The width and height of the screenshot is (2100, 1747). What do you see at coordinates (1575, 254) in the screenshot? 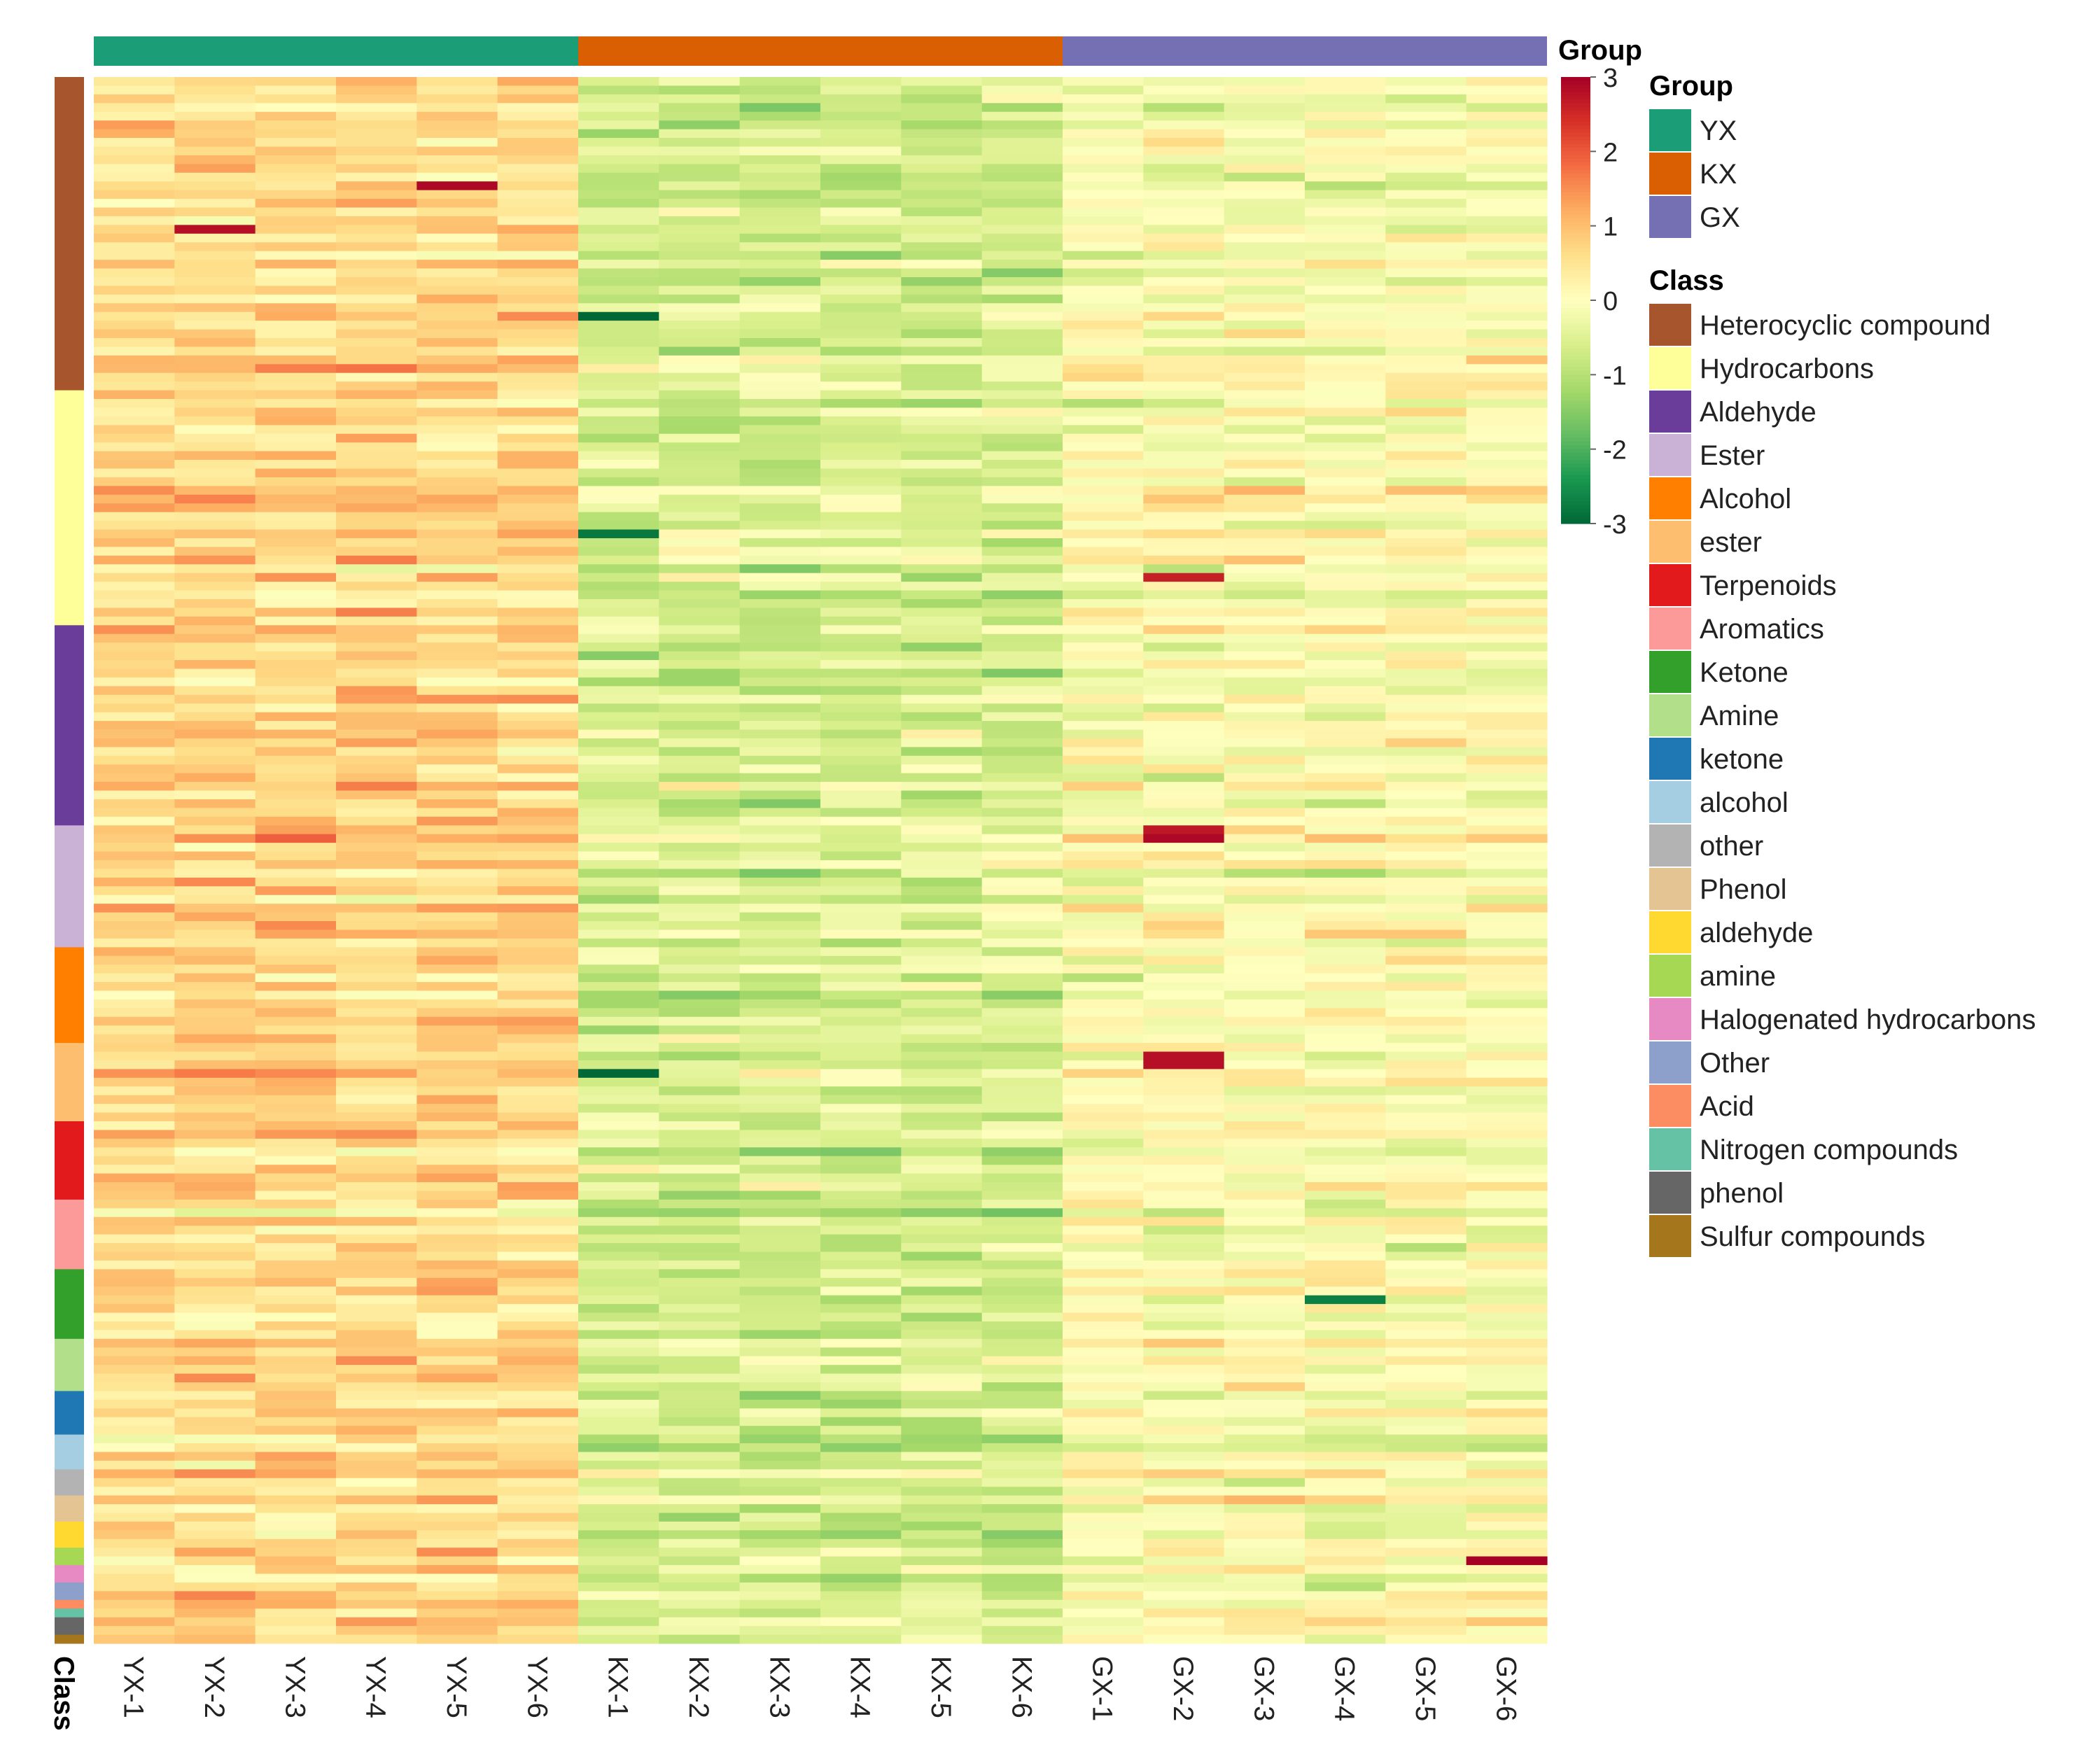
I see `colorbar-step` at bounding box center [1575, 254].